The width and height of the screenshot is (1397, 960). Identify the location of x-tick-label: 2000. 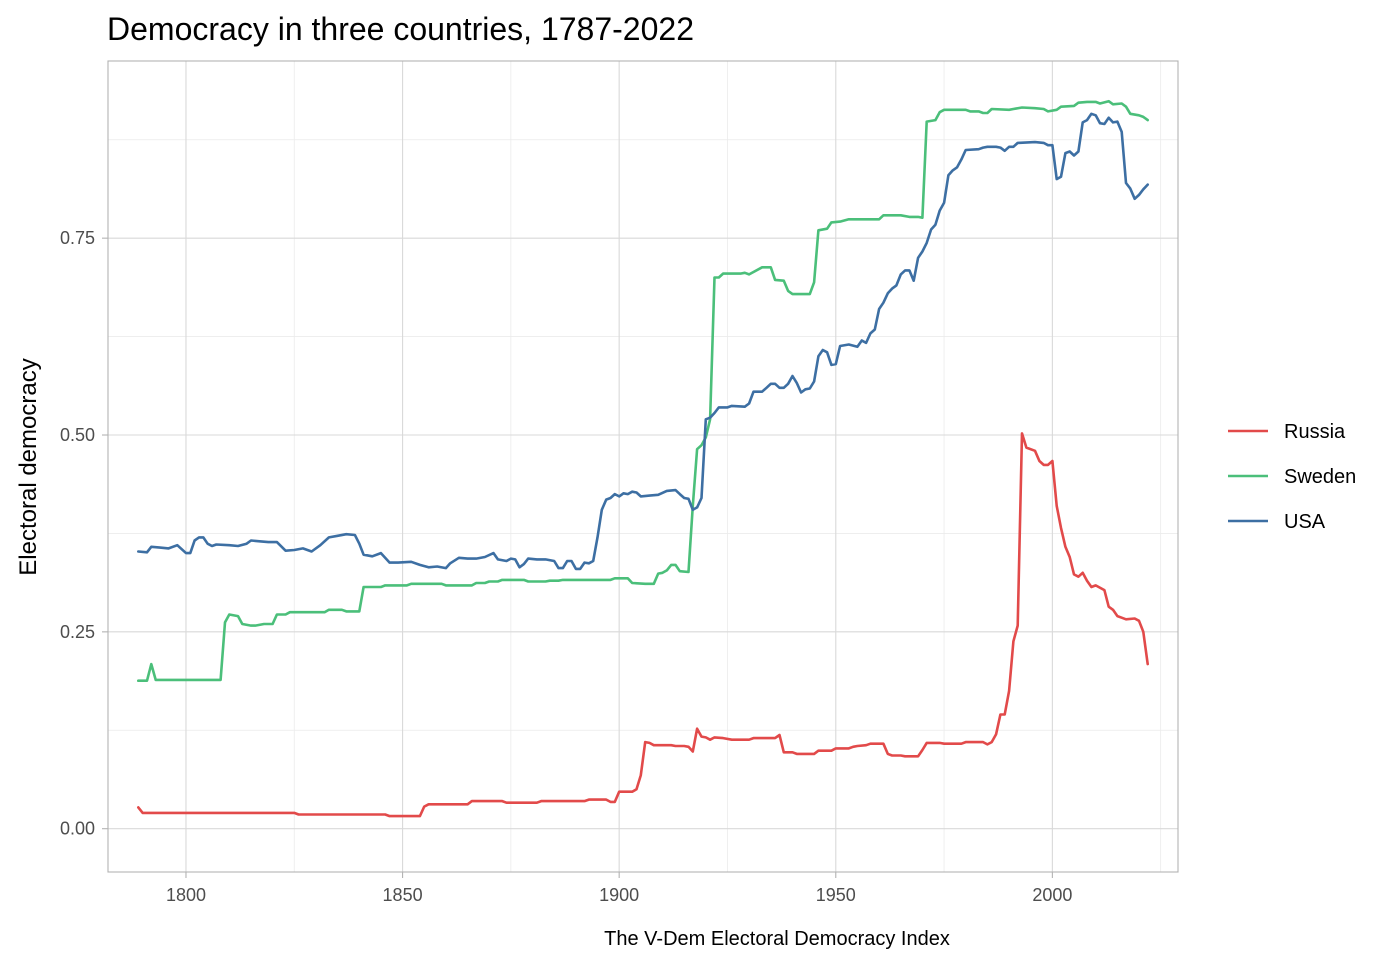
(1052, 895).